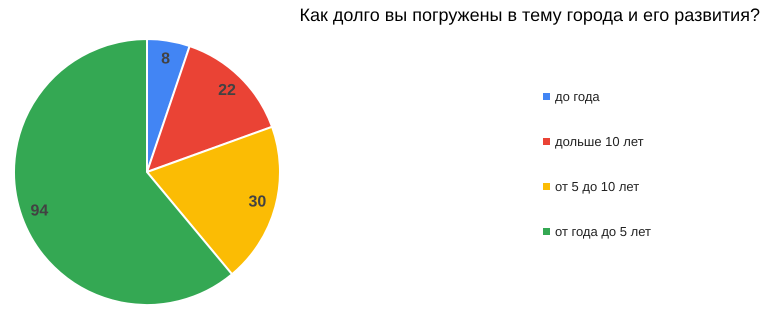 The image size is (764, 326). Describe the element at coordinates (227, 90) in the screenshot. I see `data-label: 22` at that location.